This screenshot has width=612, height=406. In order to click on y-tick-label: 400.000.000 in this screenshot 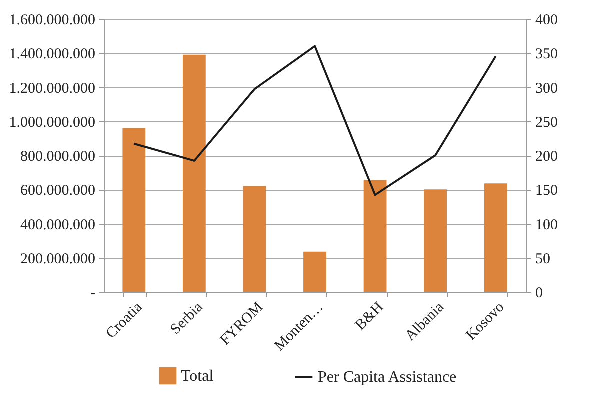, I will do `click(58, 225)`.